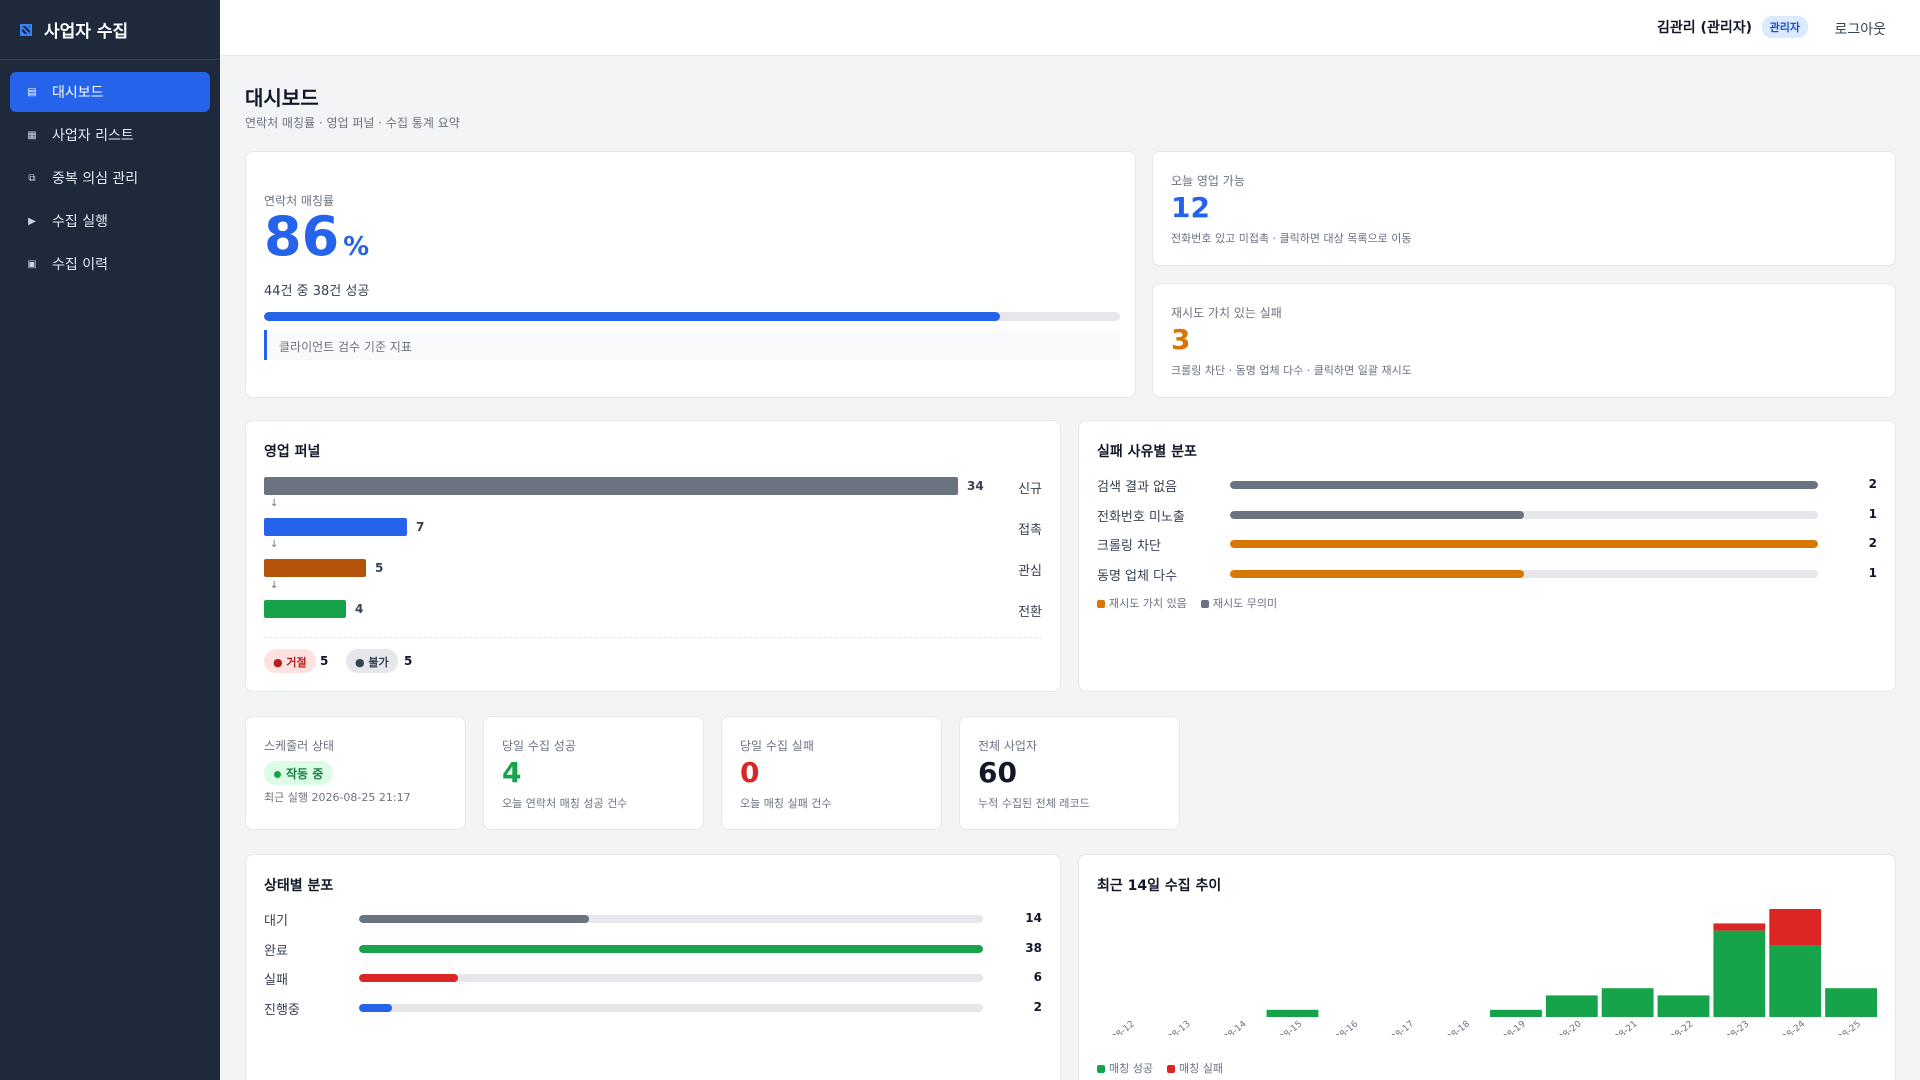  Describe the element at coordinates (355, 773) in the screenshot. I see `scheduler-card: 스케줄러 상태 작동 중 최근 실행 2026-08-25 21:17` at that location.